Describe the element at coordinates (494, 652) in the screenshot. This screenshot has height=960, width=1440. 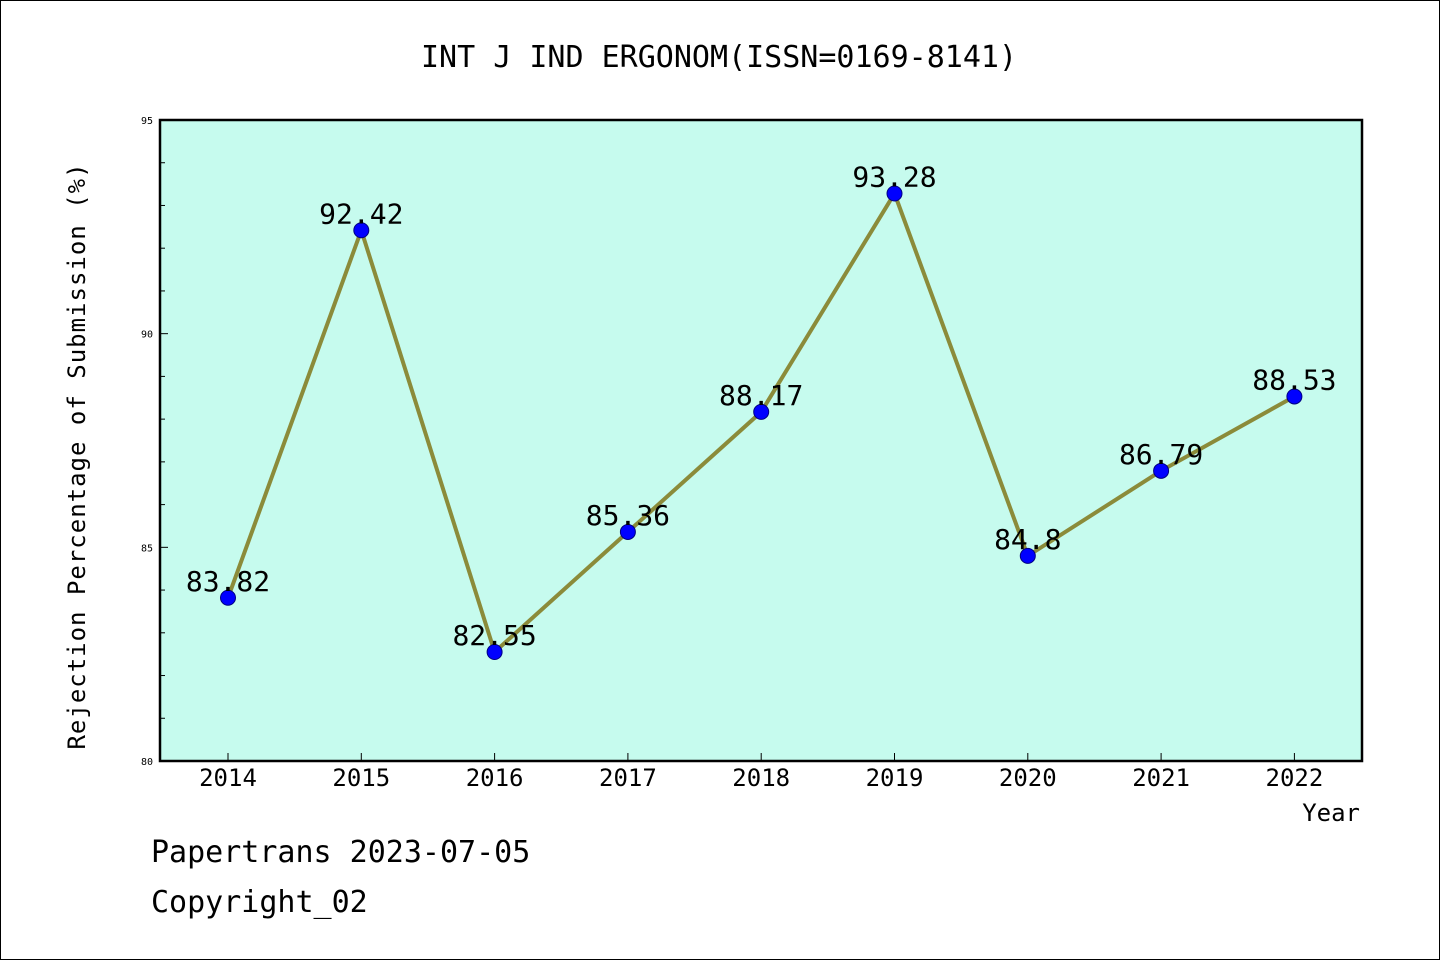
I see `data-point-2016` at that location.